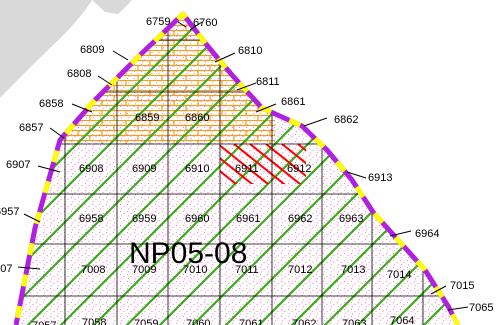  I want to click on cell-label: 7061, so click(251, 321).